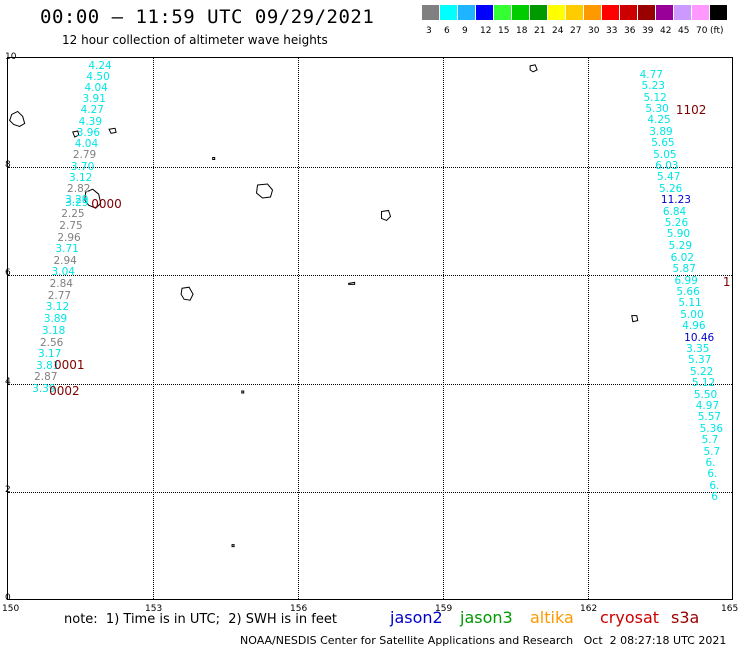  What do you see at coordinates (685, 617) in the screenshot?
I see `satellite-legend-s3a: s3a` at bounding box center [685, 617].